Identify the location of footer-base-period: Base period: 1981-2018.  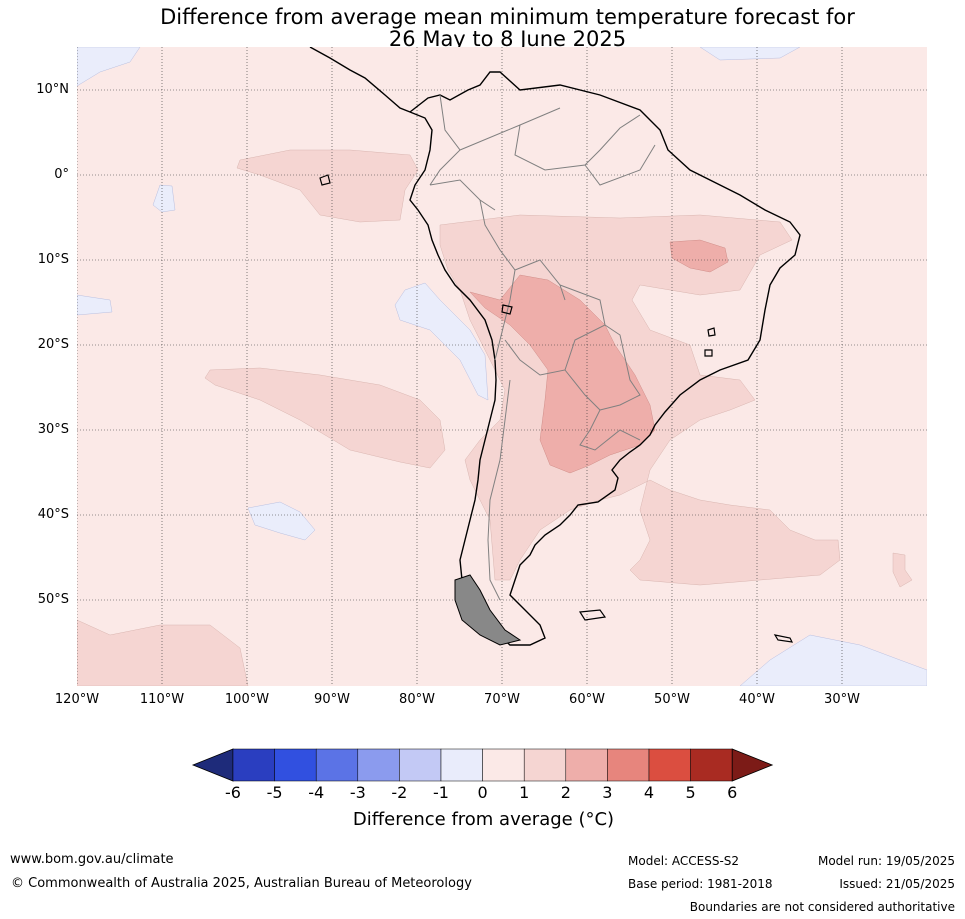
(700, 884).